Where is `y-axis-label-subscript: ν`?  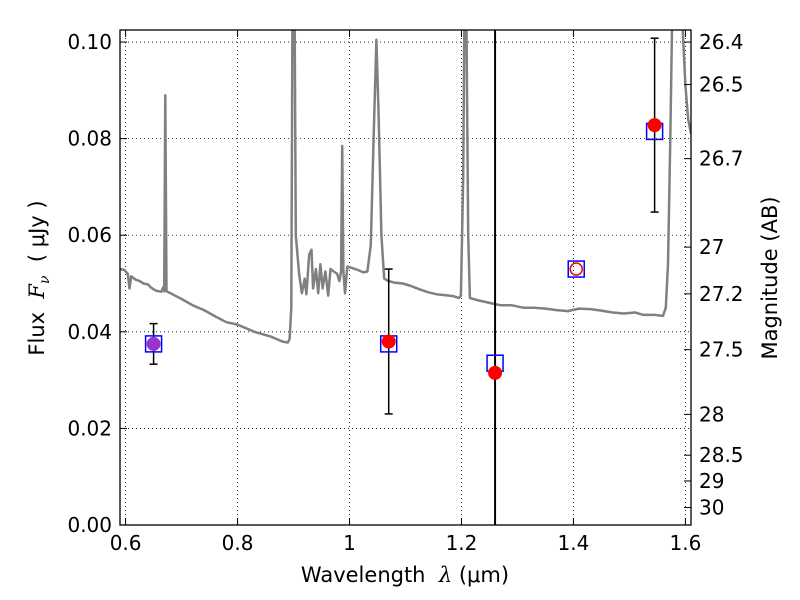
y-axis-label-subscript: ν is located at coordinates (45, 279).